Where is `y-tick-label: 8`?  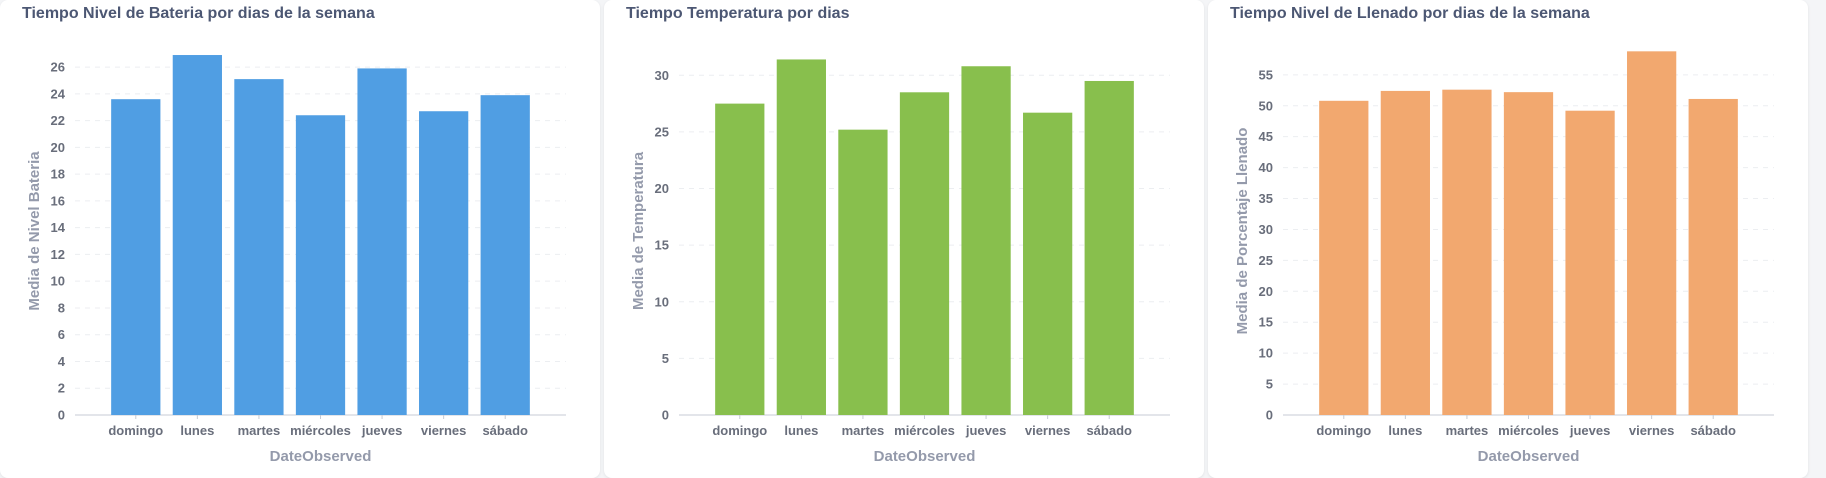
y-tick-label: 8 is located at coordinates (61, 307).